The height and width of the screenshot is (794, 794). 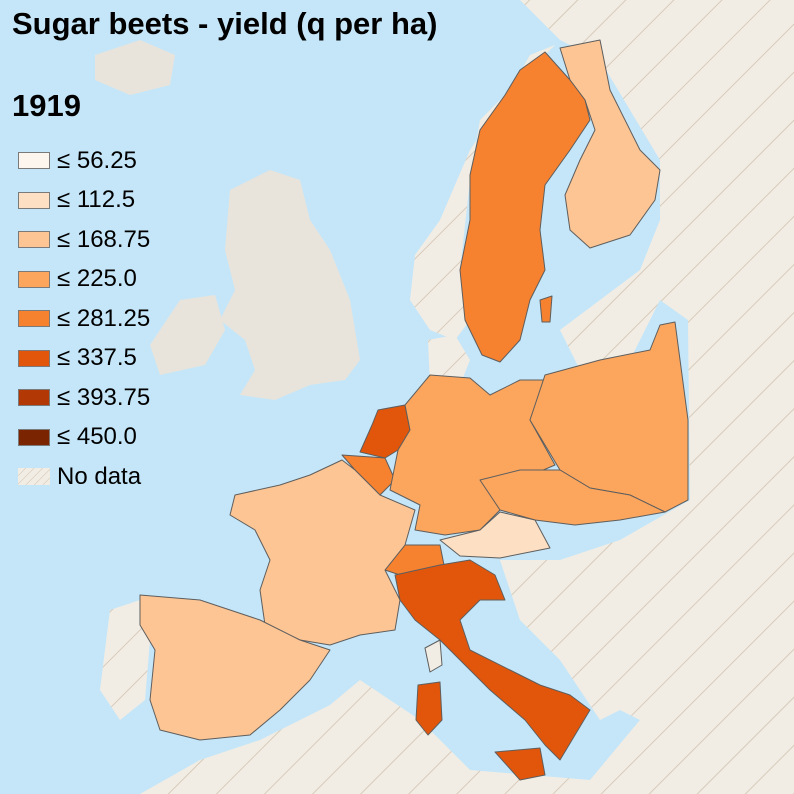 I want to click on legend-item: ≤ 337.5, so click(x=84, y=359).